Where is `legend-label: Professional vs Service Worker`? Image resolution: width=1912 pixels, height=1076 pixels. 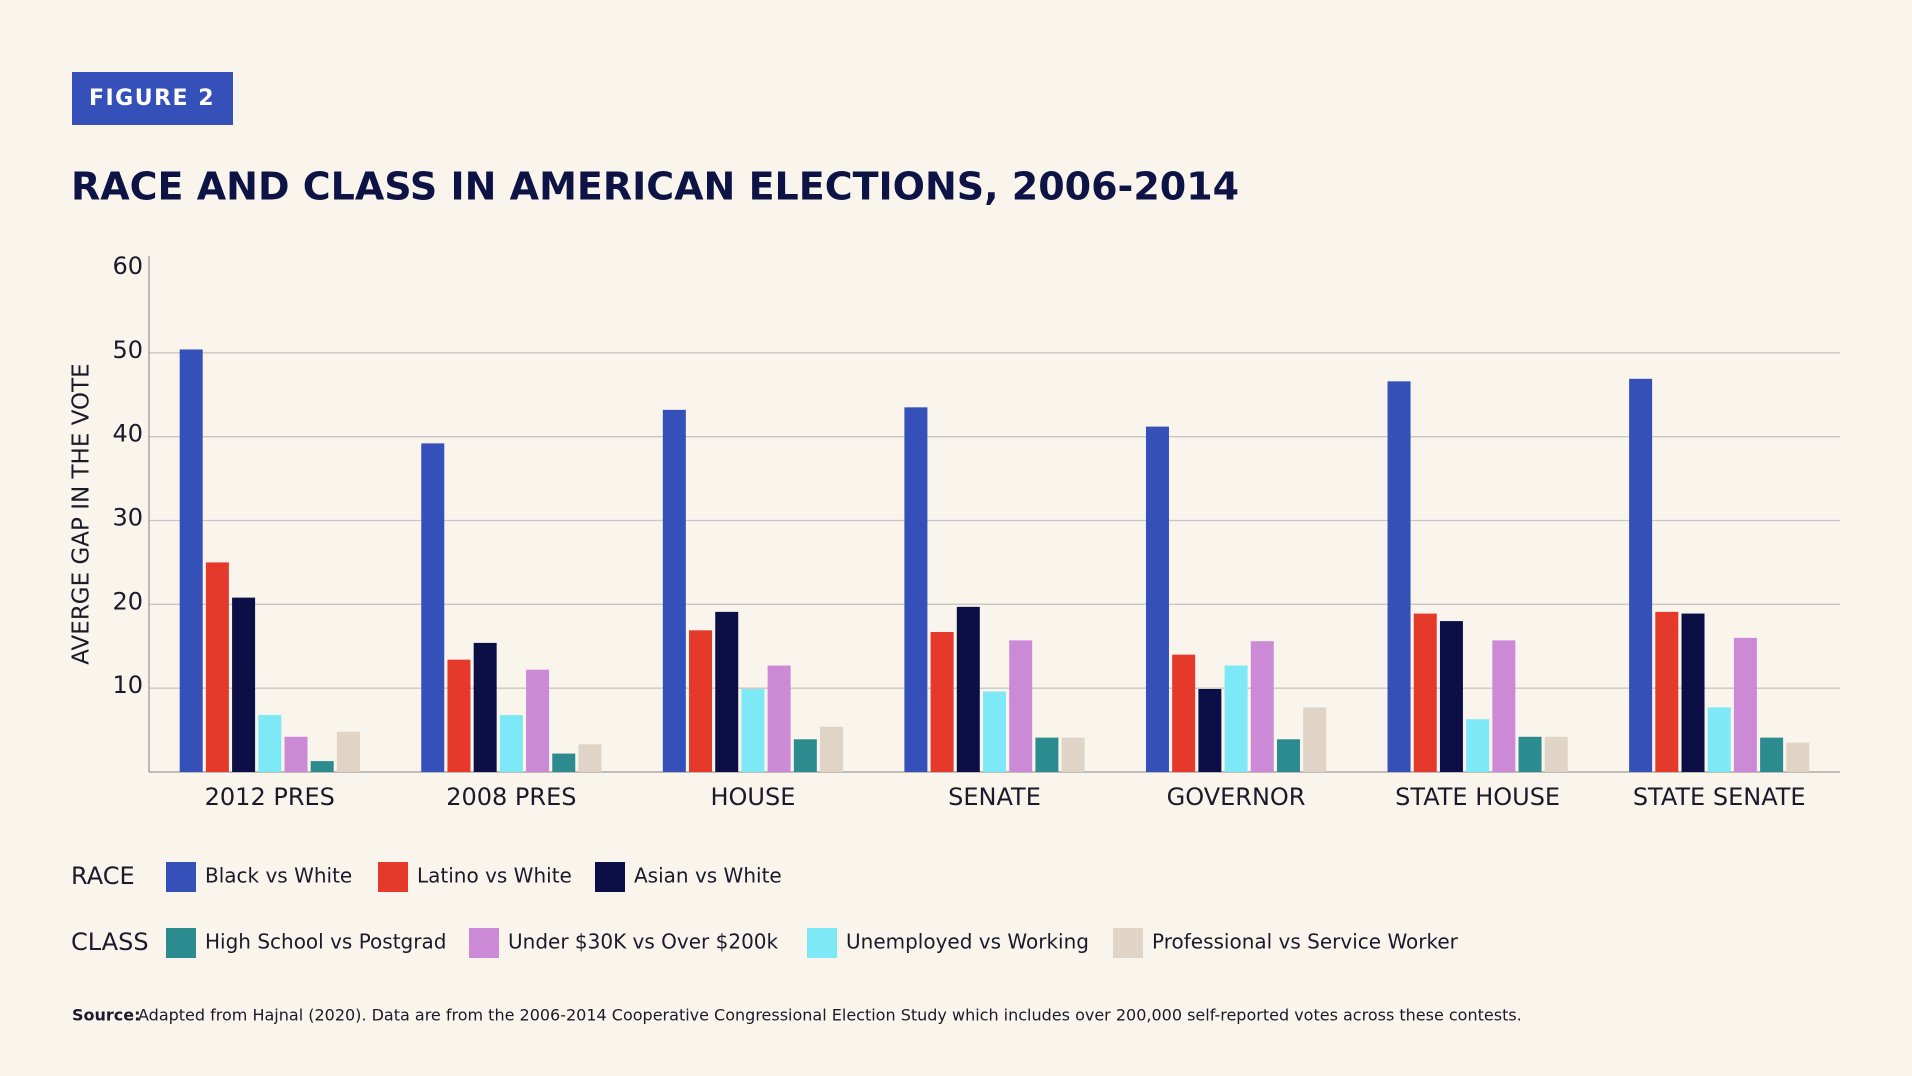
legend-label: Professional vs Service Worker is located at coordinates (1305, 942).